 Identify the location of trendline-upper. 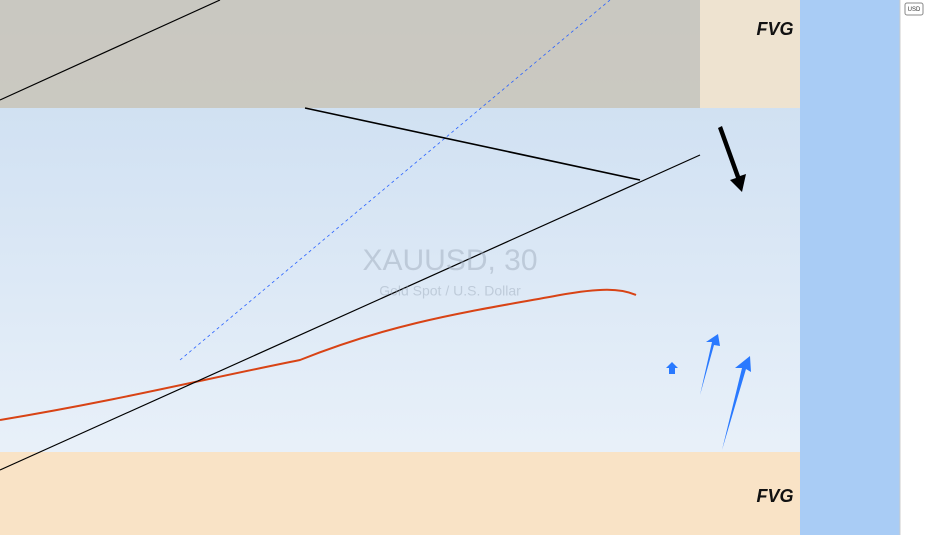
(110, 50).